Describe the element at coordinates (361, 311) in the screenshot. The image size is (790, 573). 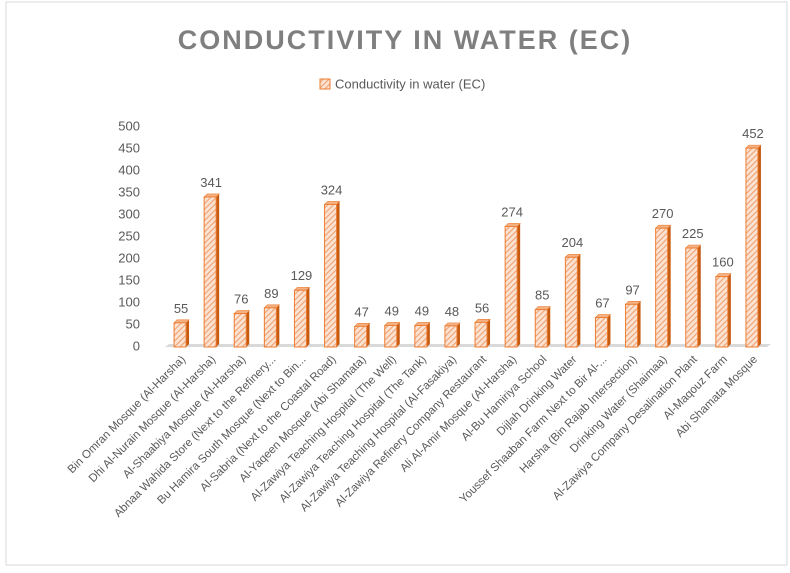
I see `data-label: 47` at that location.